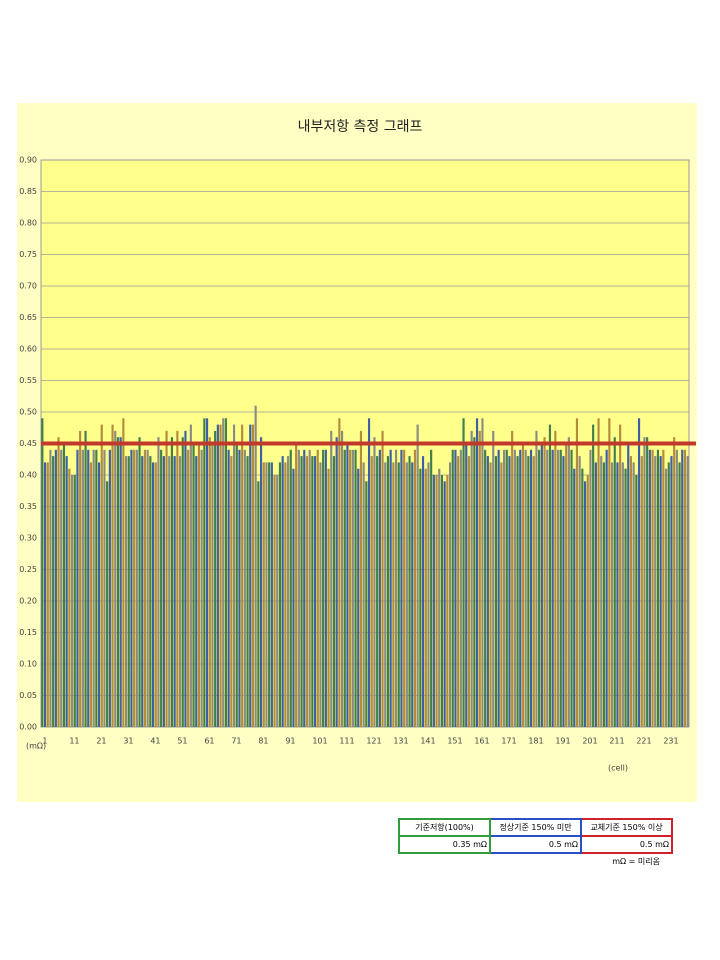  I want to click on x-tick-label: 61, so click(209, 741).